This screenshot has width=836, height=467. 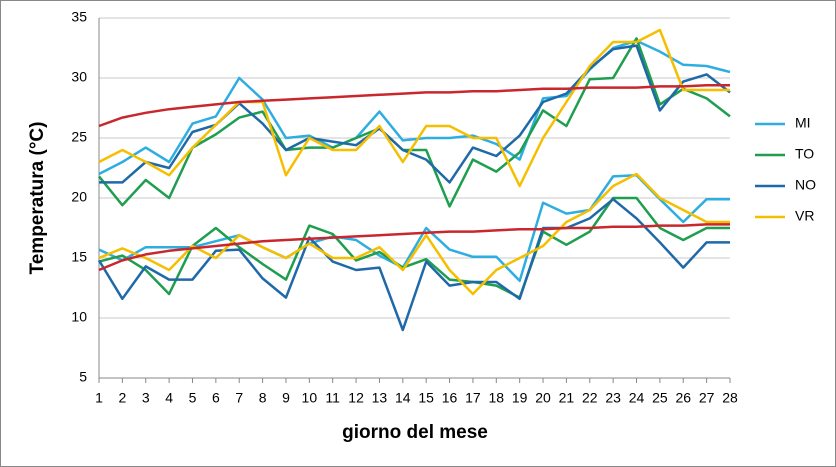 What do you see at coordinates (543, 398) in the screenshot?
I see `x-tick-label: 20` at bounding box center [543, 398].